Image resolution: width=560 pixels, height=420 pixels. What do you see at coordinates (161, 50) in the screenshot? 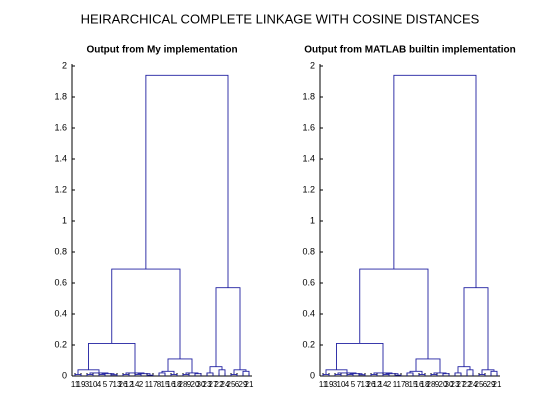
I see `subplot-title: Output from My implementation` at bounding box center [161, 50].